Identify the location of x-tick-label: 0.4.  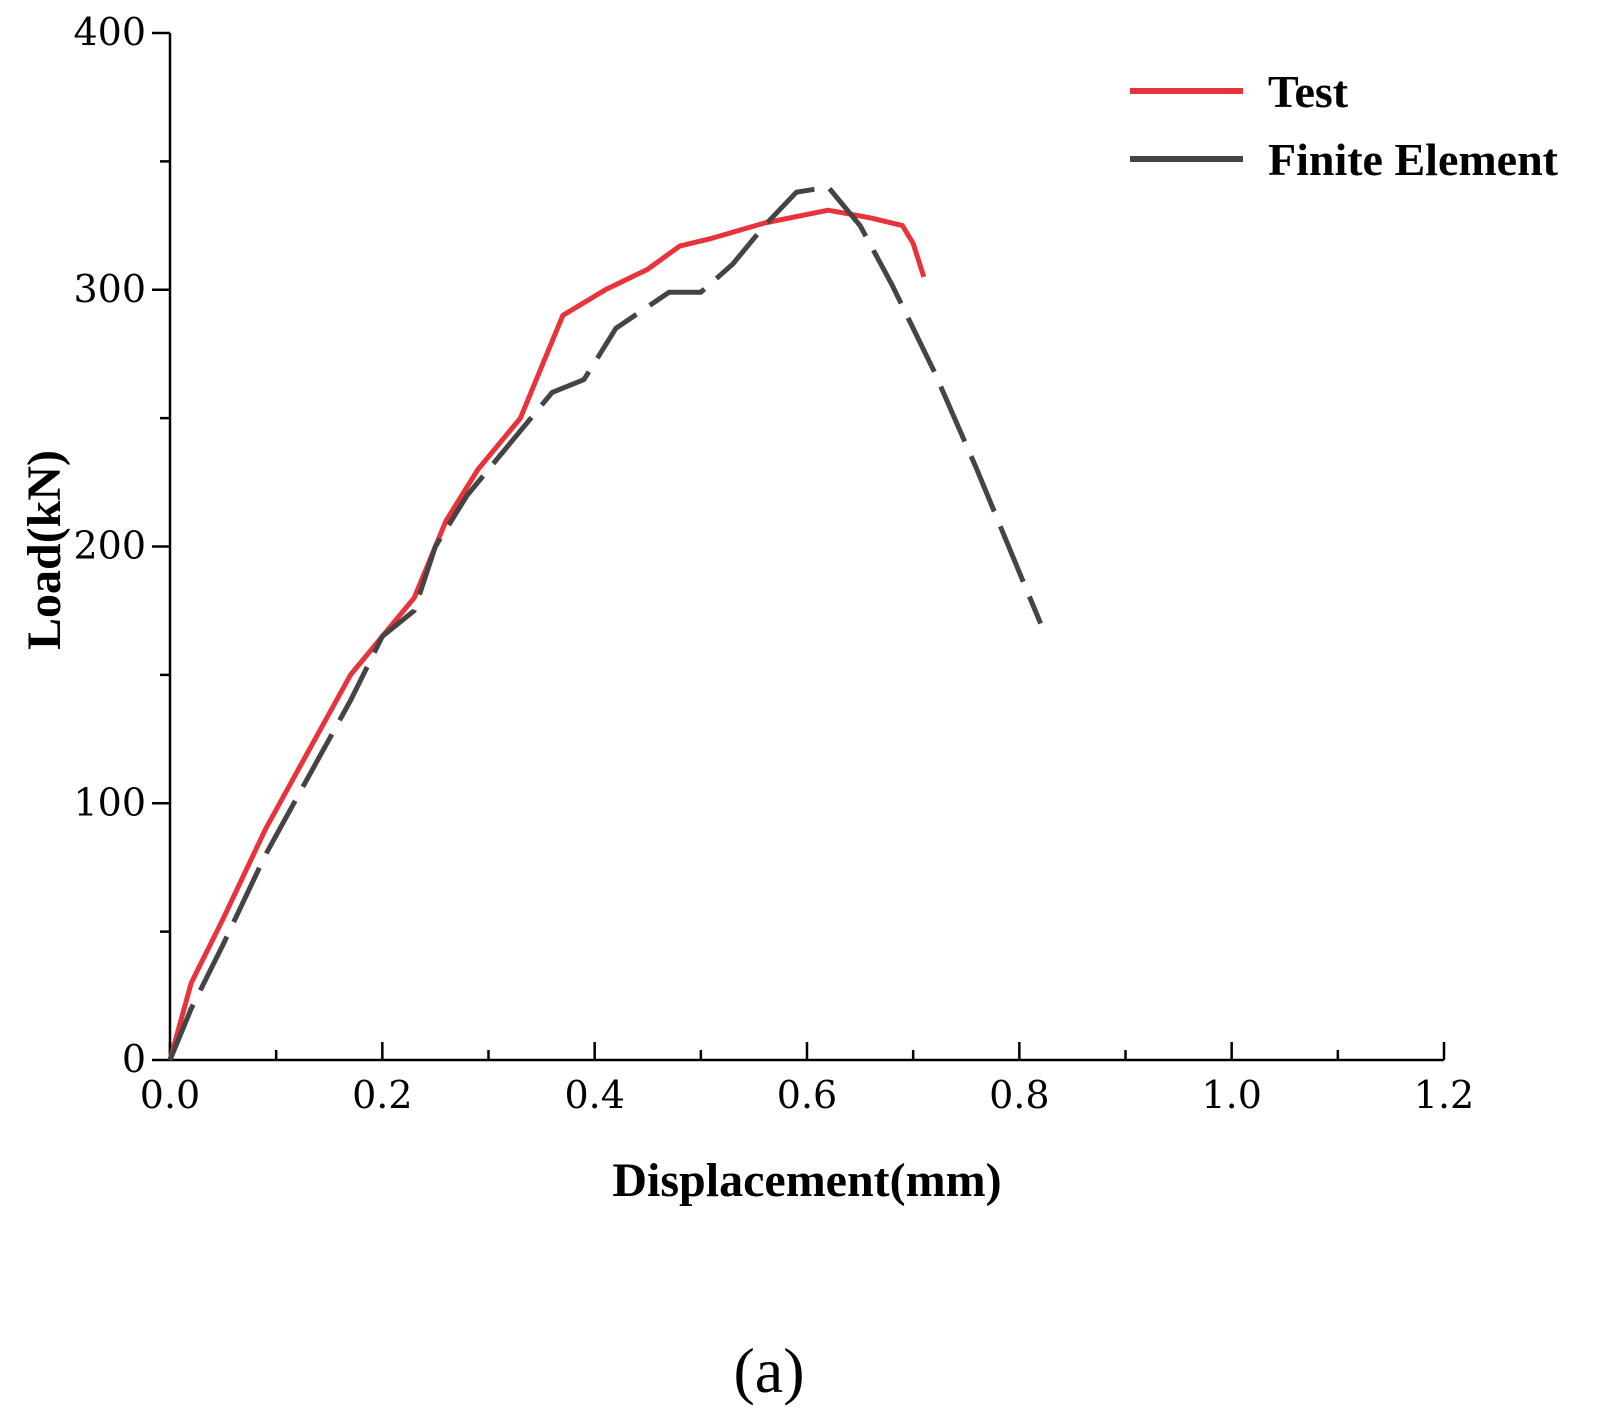
(594, 1095).